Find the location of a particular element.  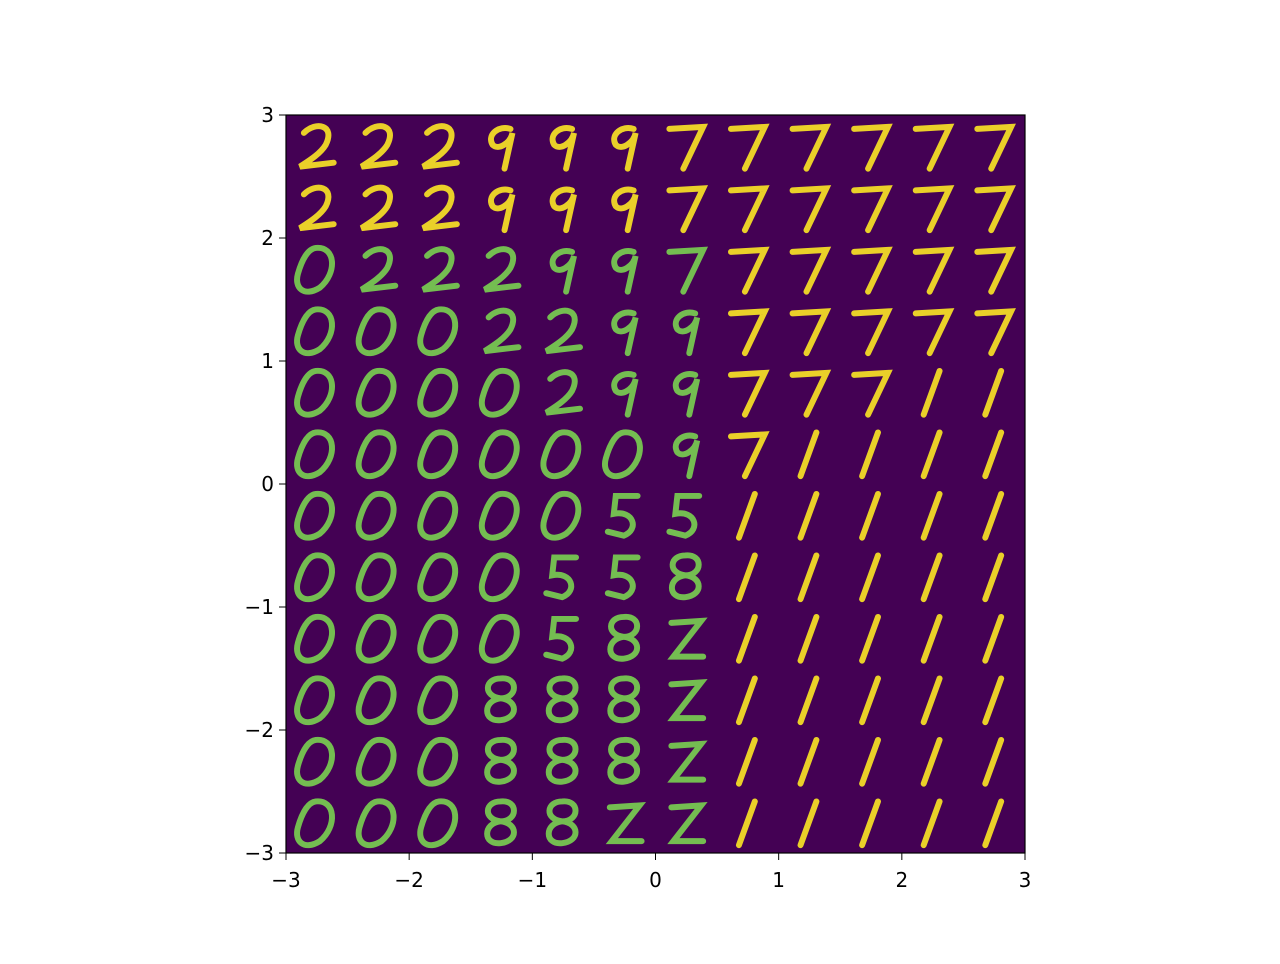

y-tick-label: 0 is located at coordinates (267, 484).